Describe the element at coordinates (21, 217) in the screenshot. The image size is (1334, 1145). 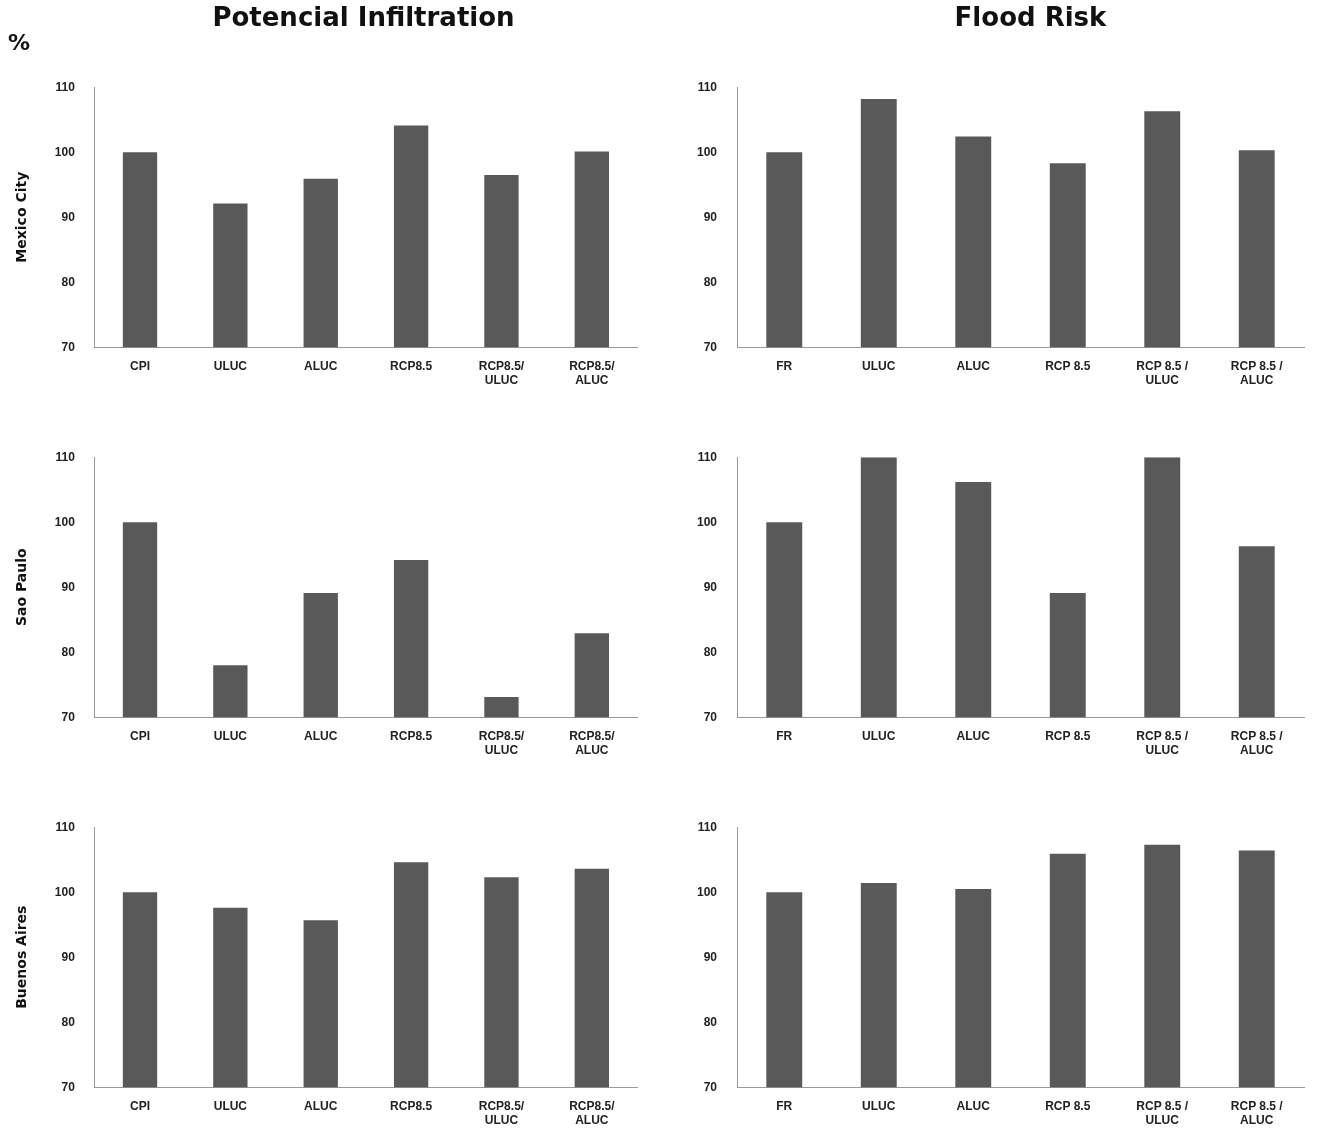
I see `y-axis-title: Mexico City` at that location.